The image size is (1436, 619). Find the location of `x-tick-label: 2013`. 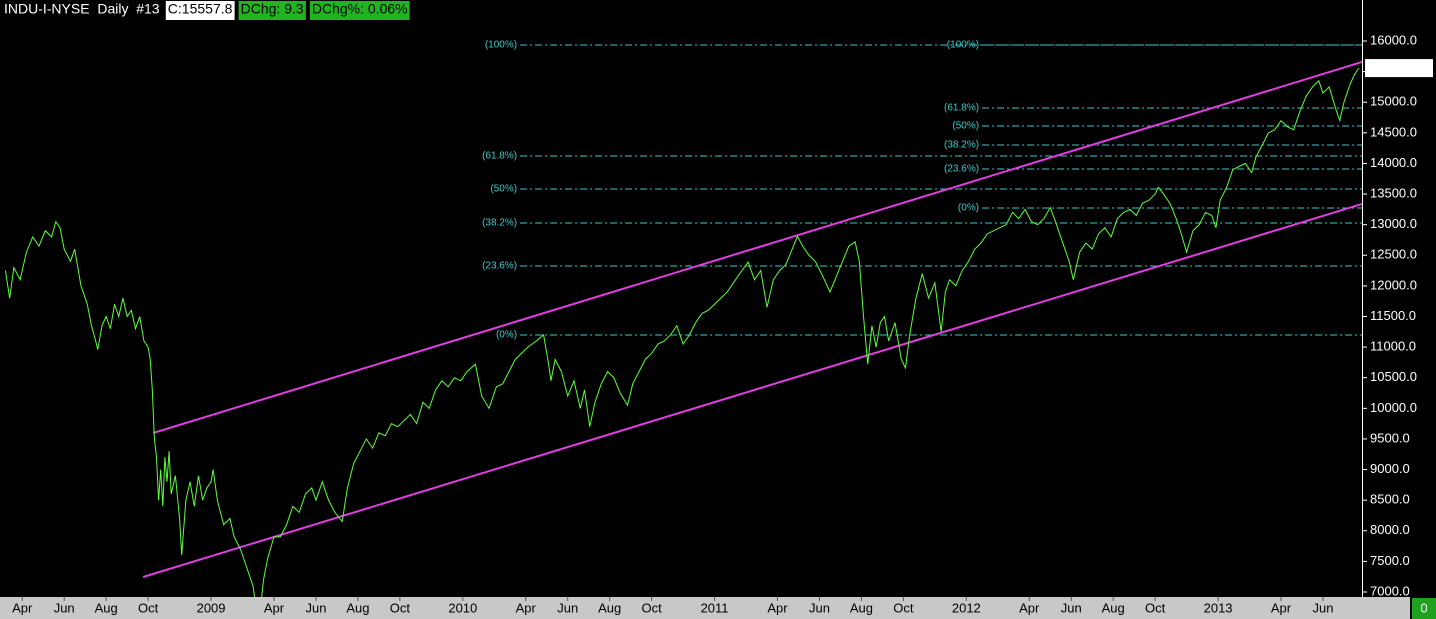

x-tick-label: 2013 is located at coordinates (1218, 607).